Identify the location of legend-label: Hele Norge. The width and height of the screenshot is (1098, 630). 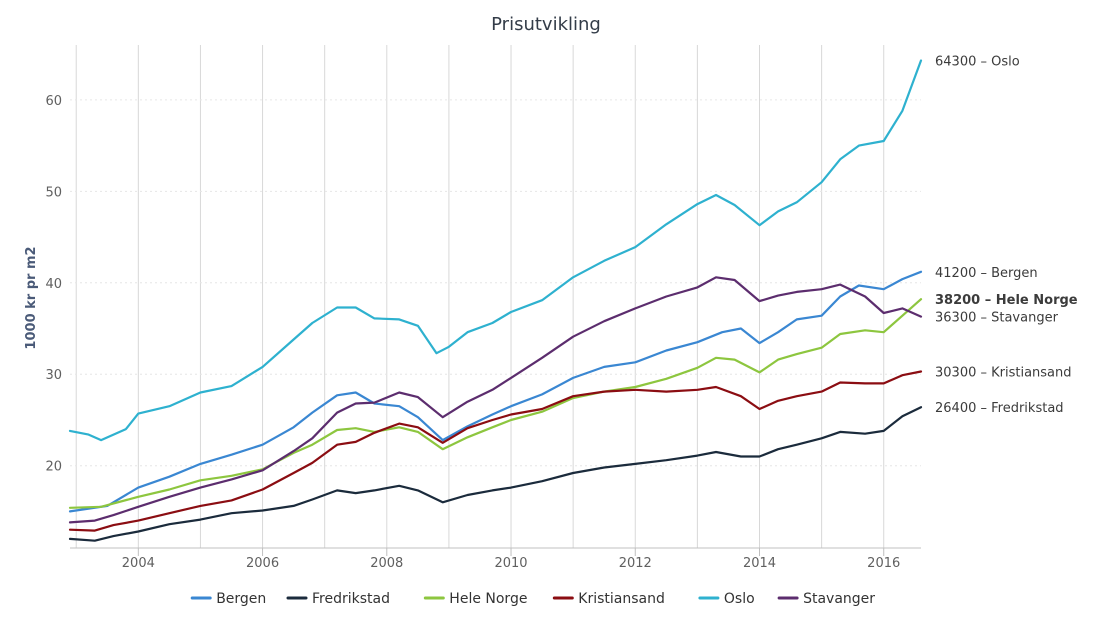
(488, 599).